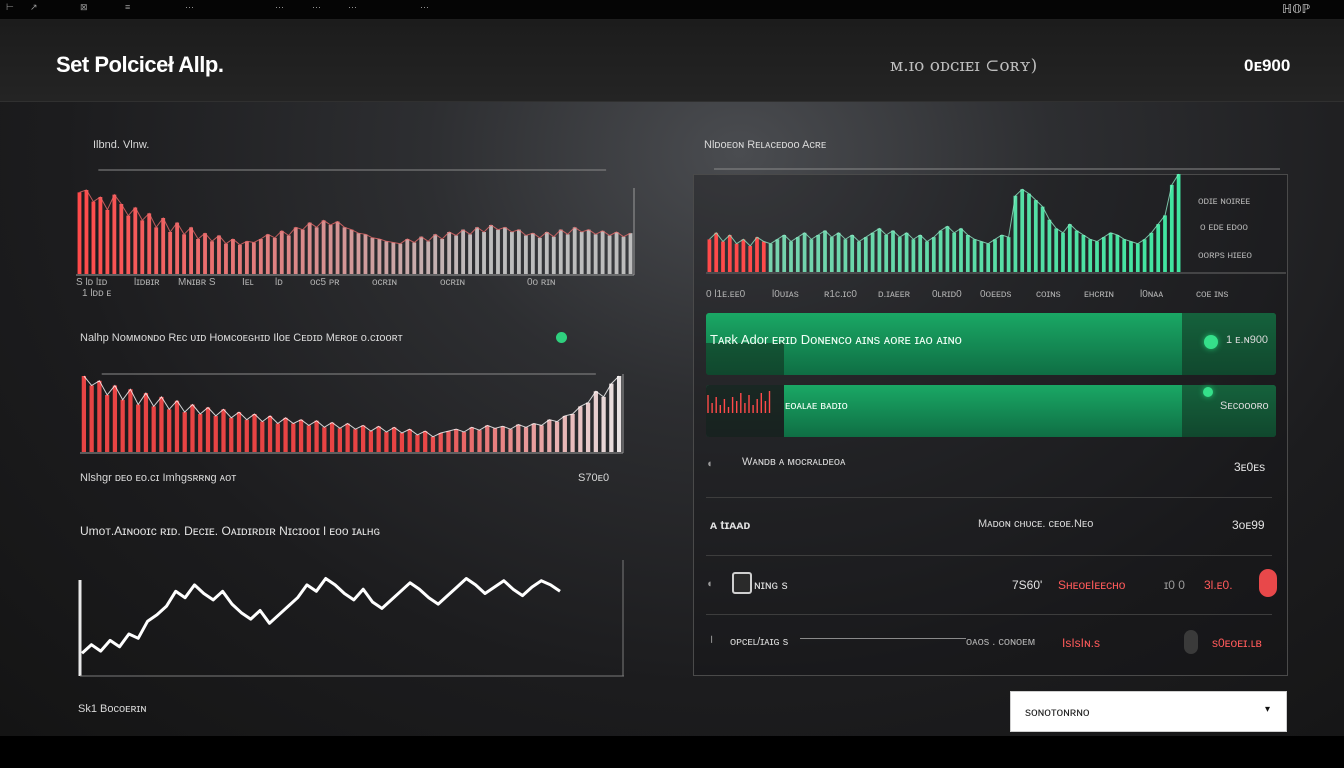 The width and height of the screenshot is (1344, 768). I want to click on row6-label: ᴏᴘᴄᴇʟ/ɪᴀɪɢ s, so click(759, 642).